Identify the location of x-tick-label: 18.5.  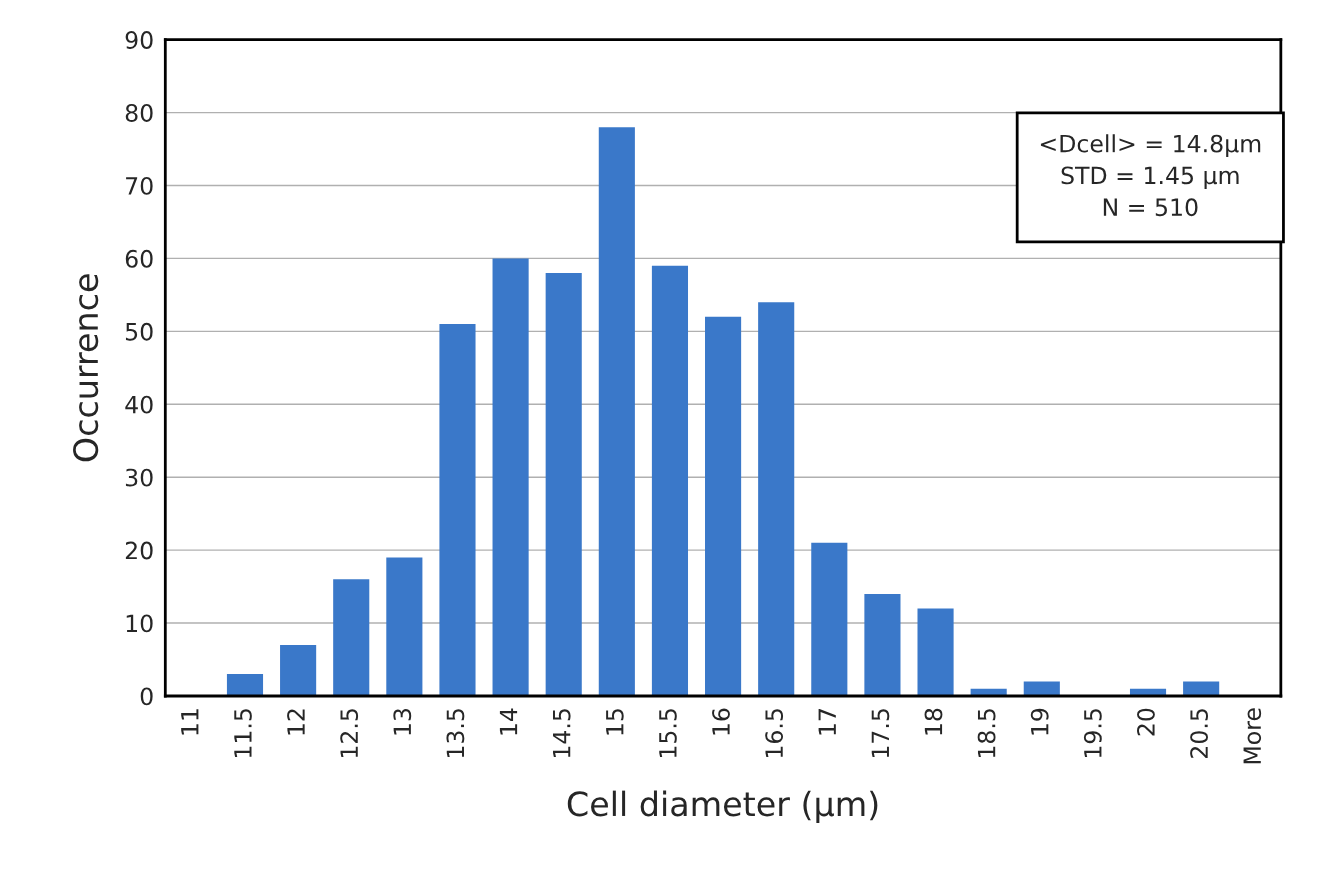
(986, 733).